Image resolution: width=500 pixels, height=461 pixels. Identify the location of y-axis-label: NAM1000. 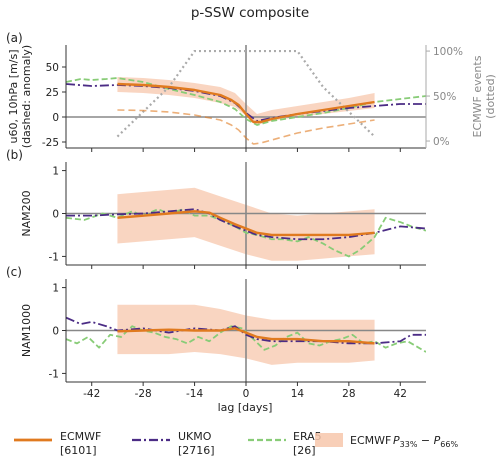
(26, 330).